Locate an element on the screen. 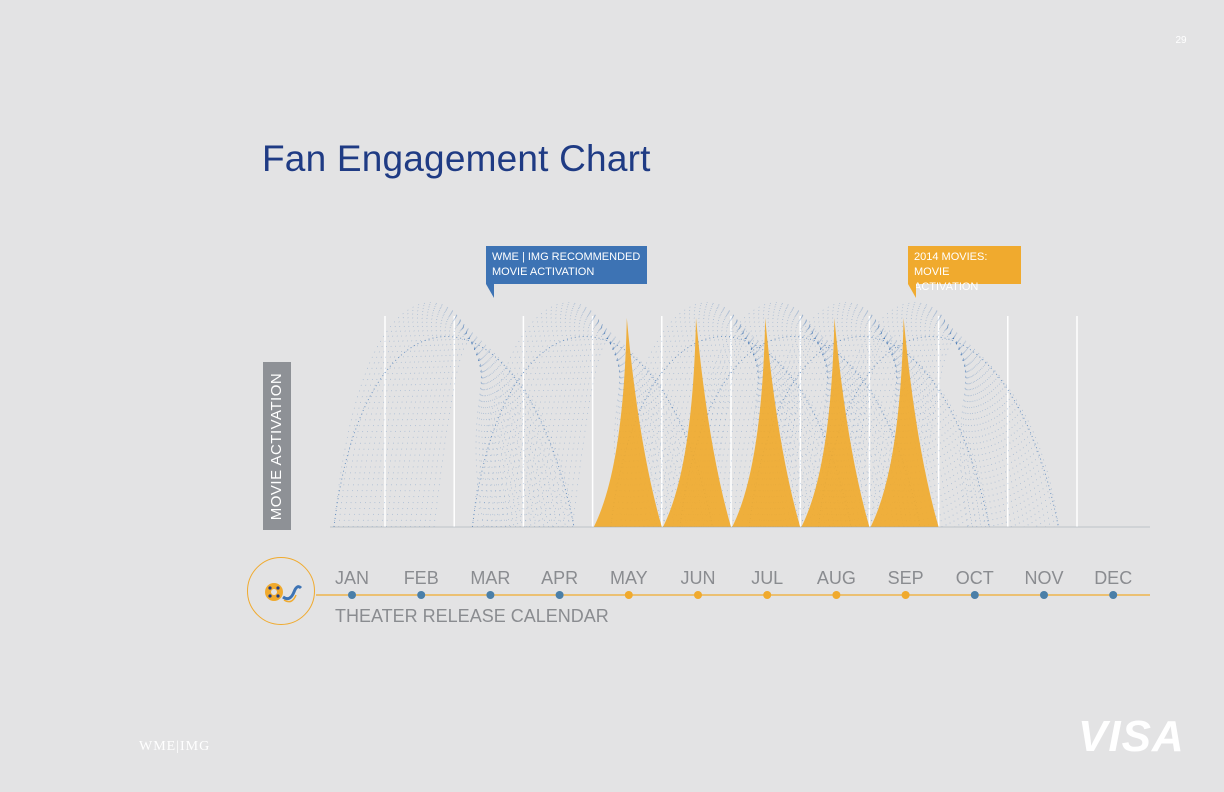  month-dot-nov is located at coordinates (1044, 595).